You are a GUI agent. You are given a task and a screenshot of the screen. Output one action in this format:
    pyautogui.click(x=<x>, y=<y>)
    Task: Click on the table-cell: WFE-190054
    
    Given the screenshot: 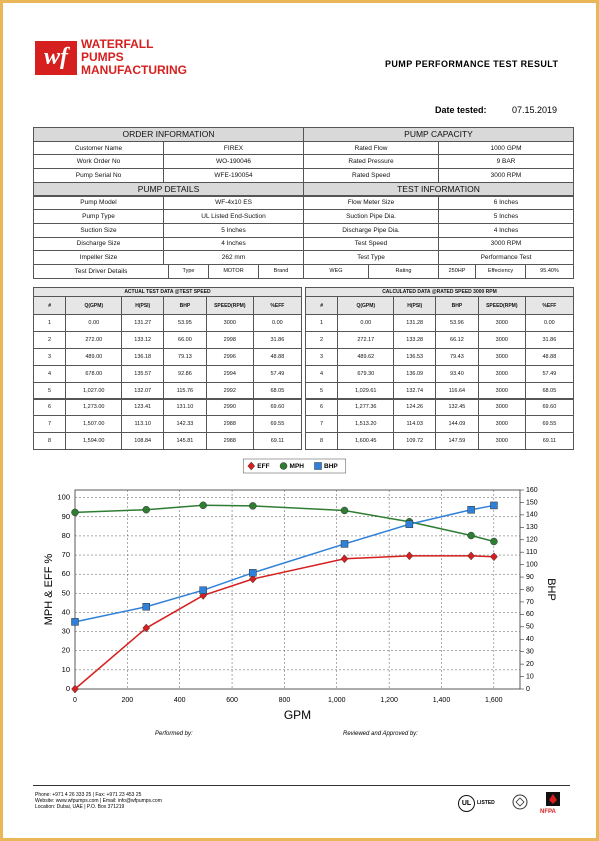 What is the action you would take?
    pyautogui.click(x=233, y=175)
    